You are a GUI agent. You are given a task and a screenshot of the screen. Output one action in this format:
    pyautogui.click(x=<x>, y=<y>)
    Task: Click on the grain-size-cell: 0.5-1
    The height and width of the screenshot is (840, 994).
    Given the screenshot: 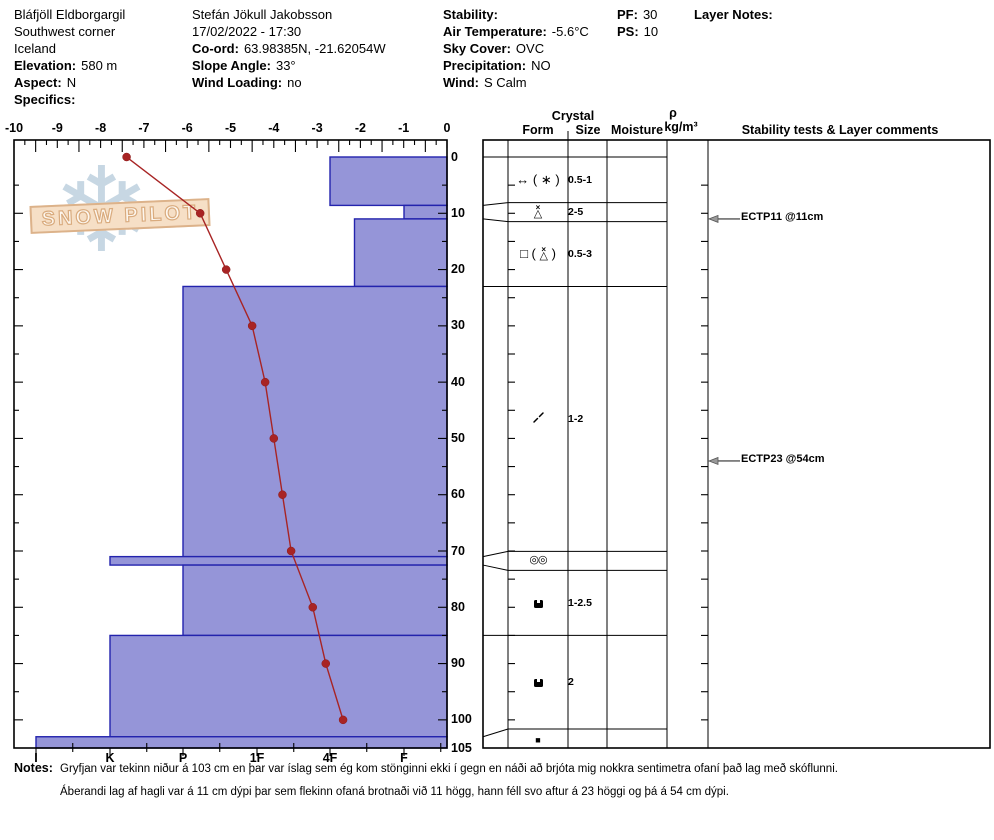 What is the action you would take?
    pyautogui.click(x=580, y=179)
    